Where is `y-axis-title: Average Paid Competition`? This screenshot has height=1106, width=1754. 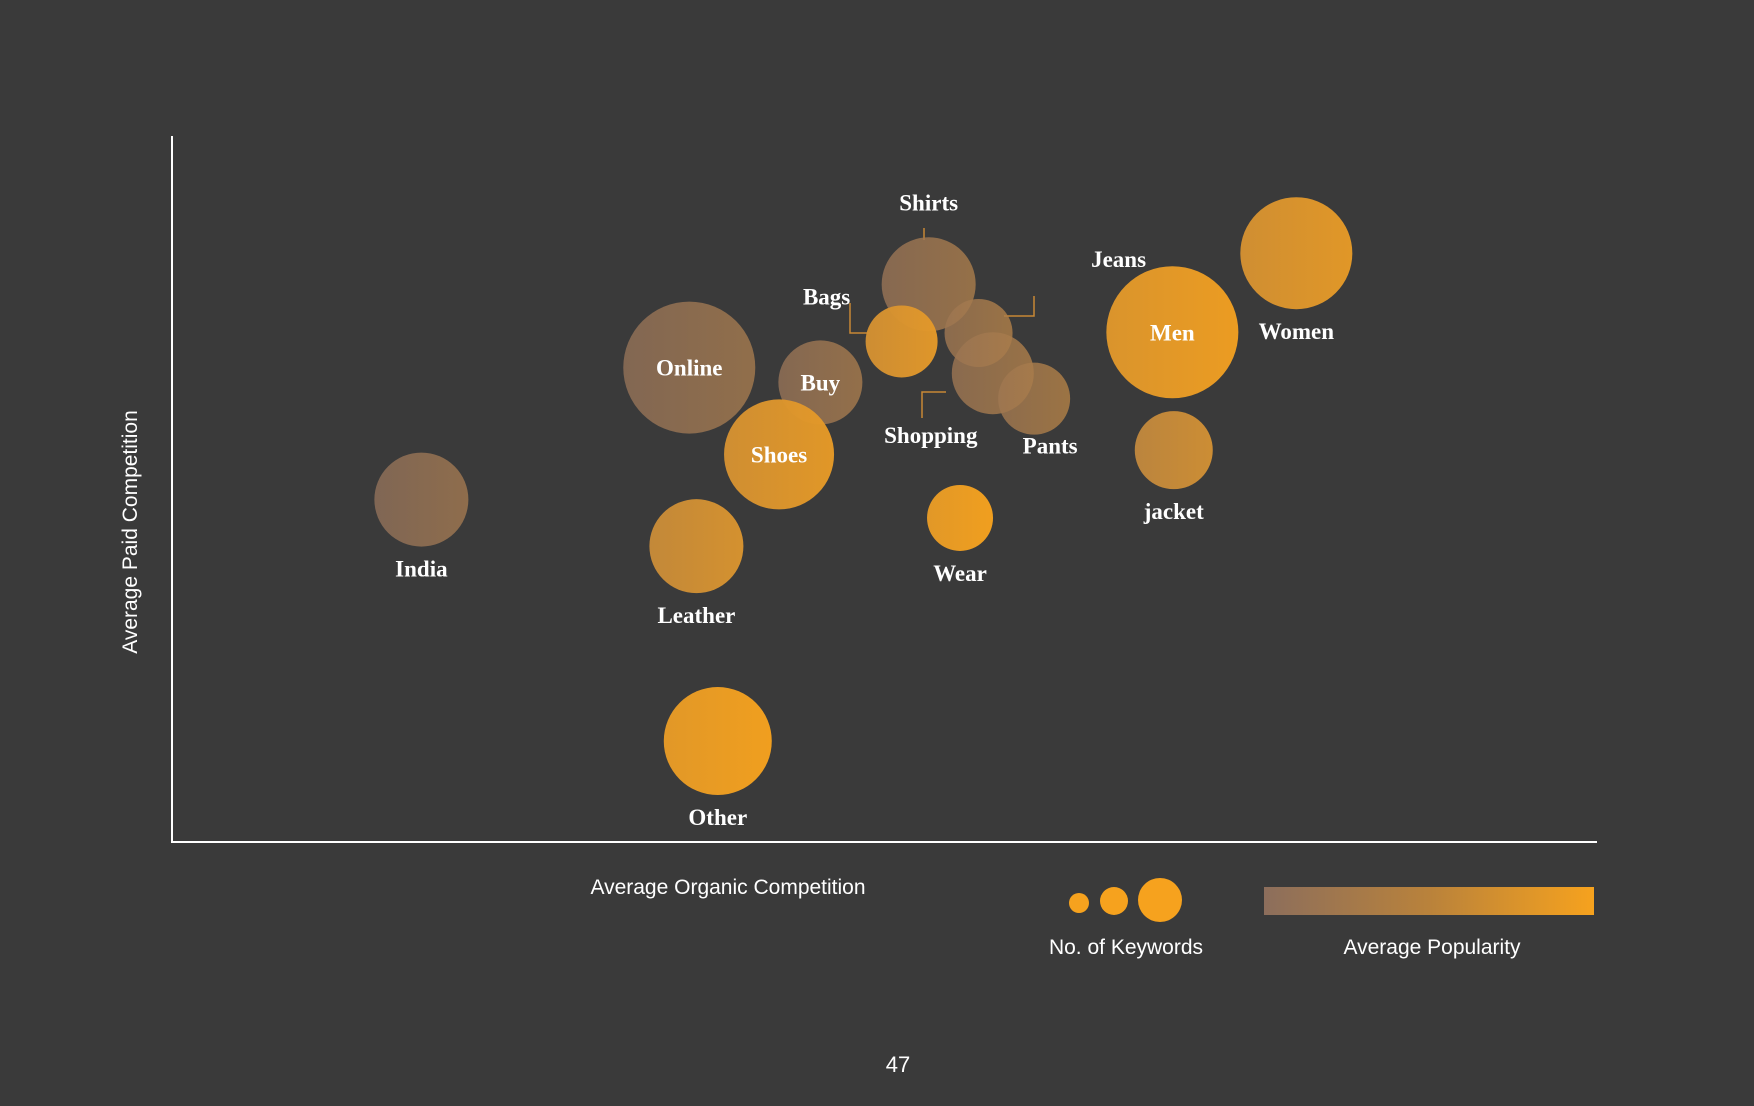
y-axis-title: Average Paid Competition is located at coordinates (130, 532).